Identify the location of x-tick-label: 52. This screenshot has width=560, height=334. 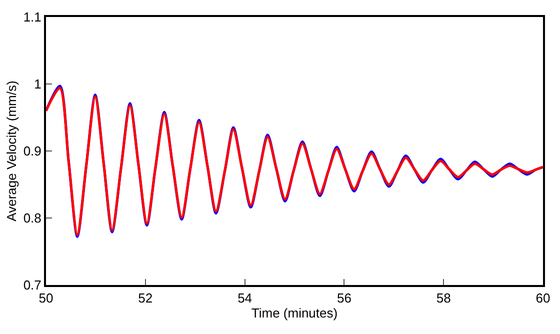
(145, 298).